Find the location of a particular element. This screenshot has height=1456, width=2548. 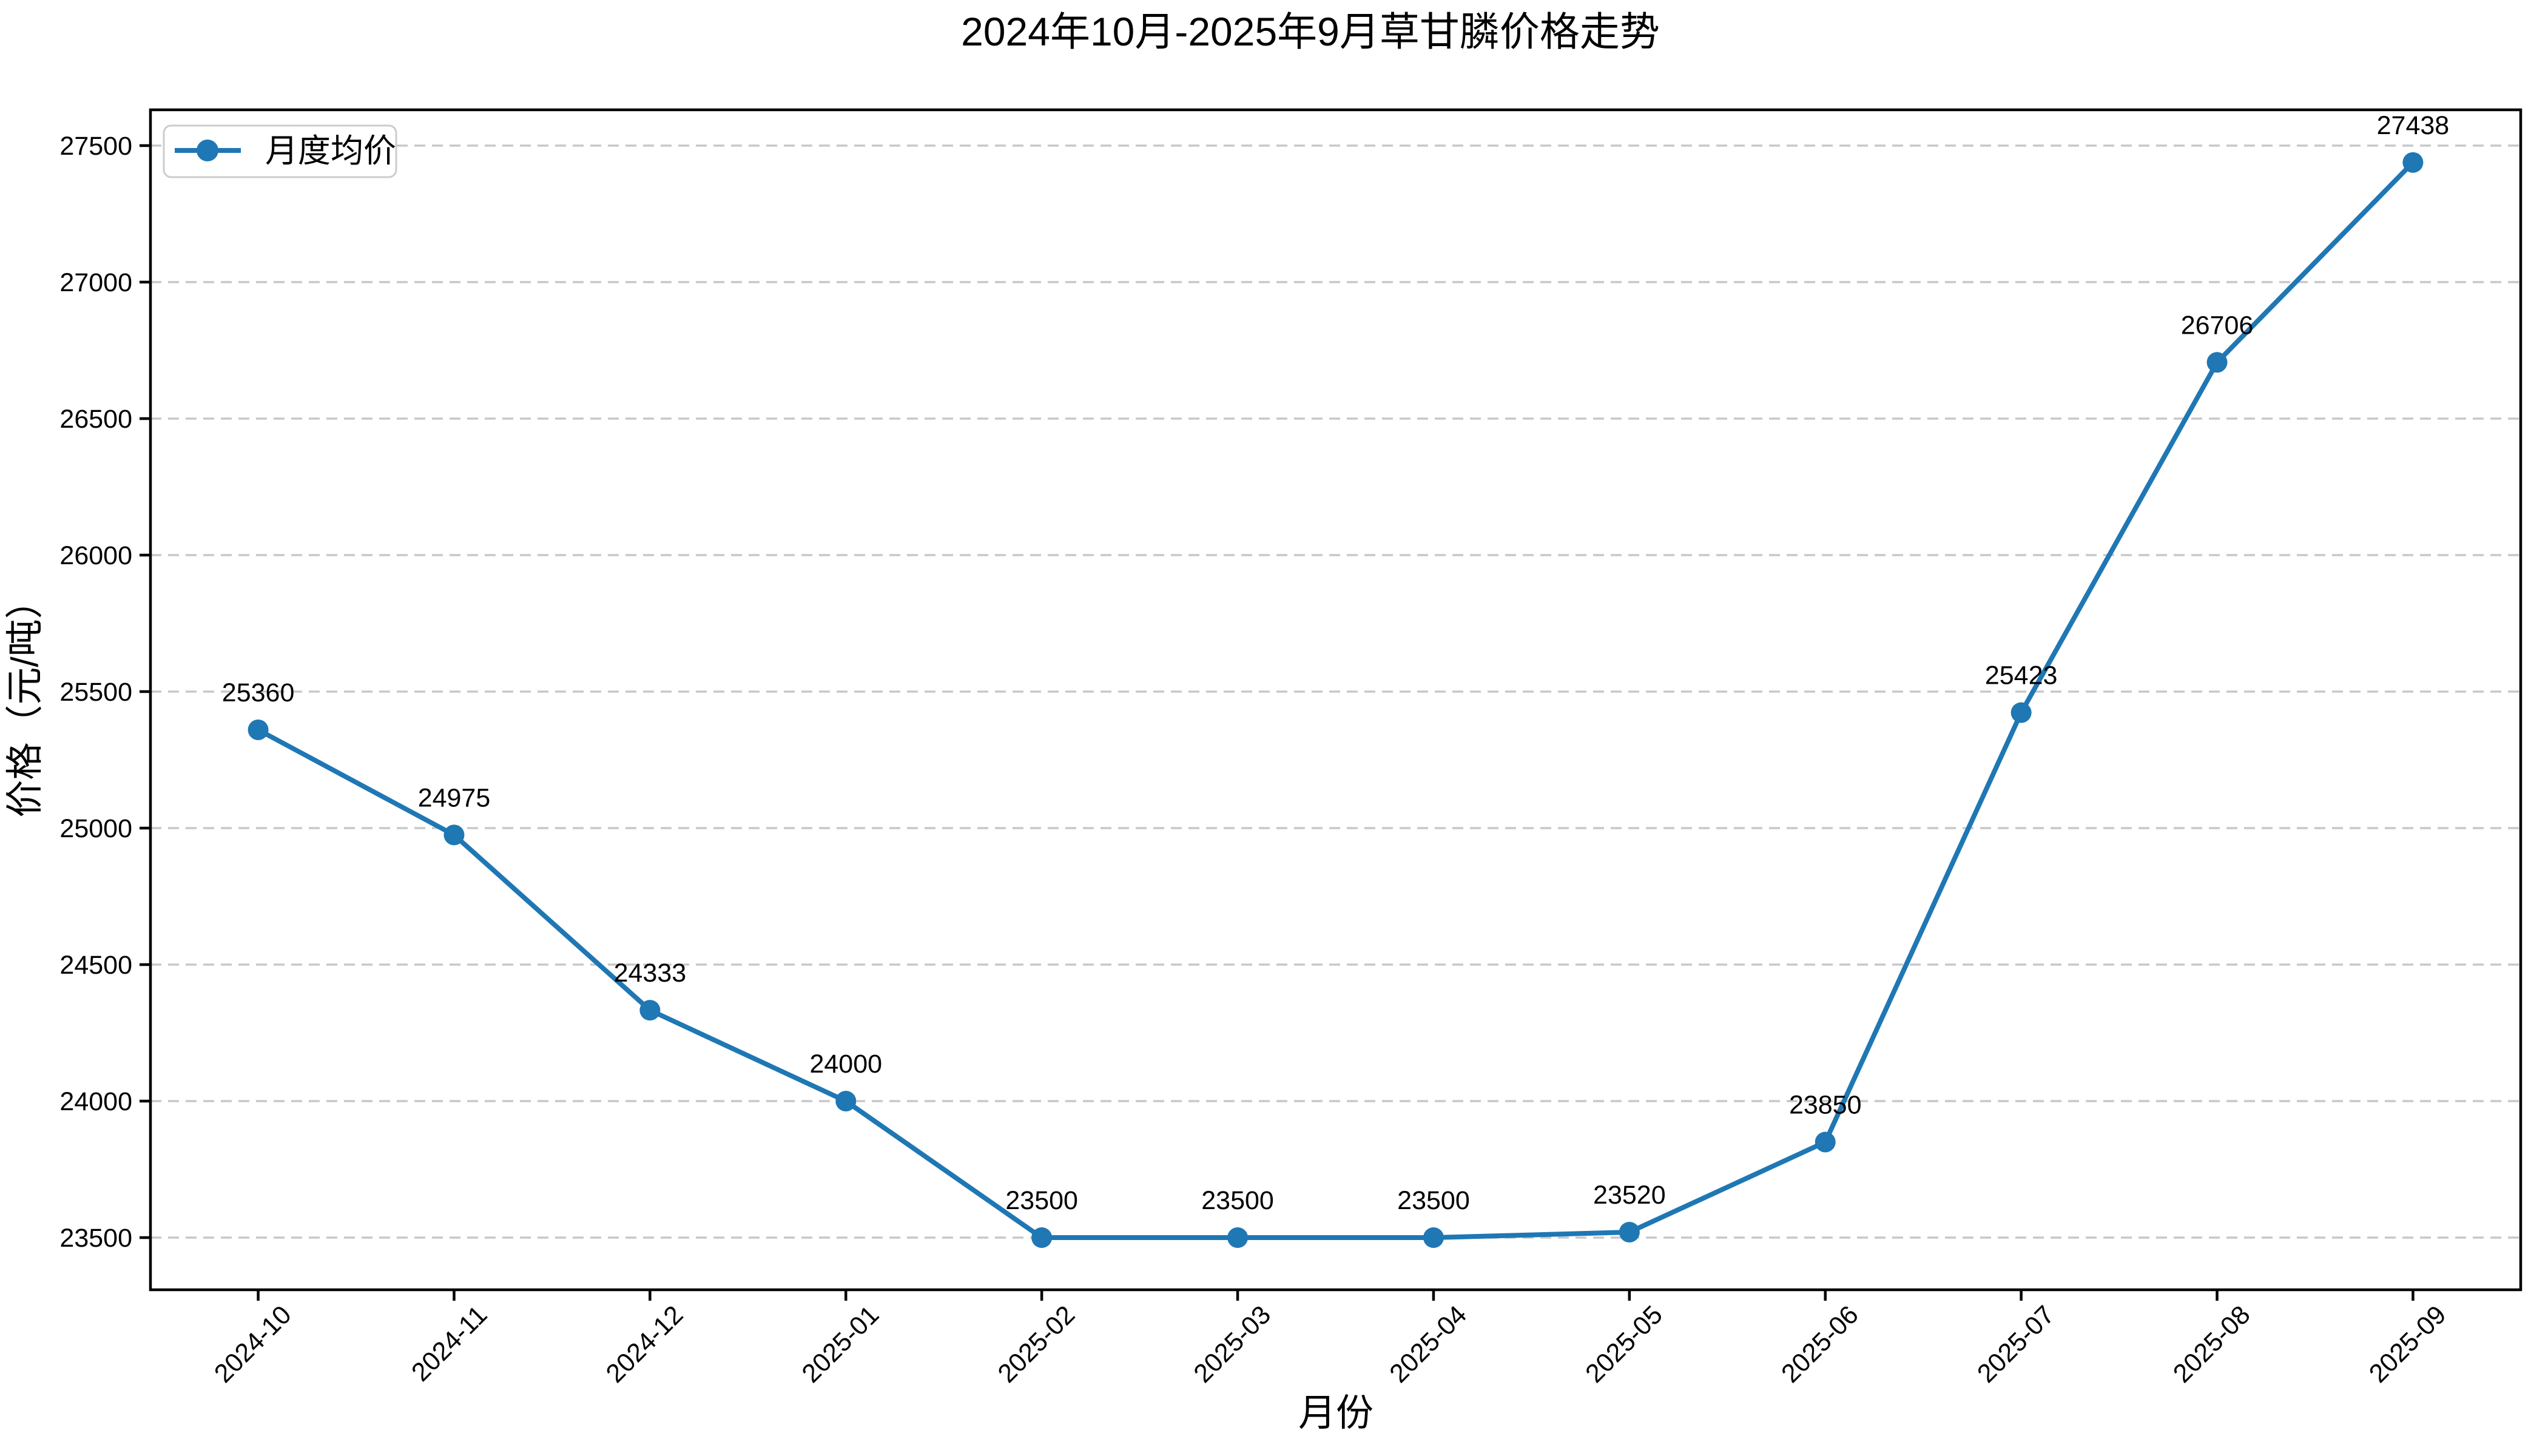

x-tick-label: 2025-03 is located at coordinates (1232, 1344).